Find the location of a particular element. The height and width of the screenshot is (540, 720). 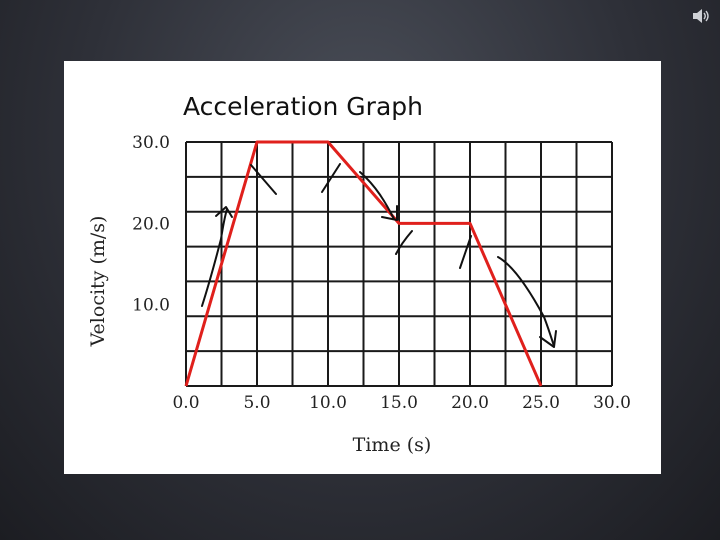

x-tick-label: 30.0 is located at coordinates (612, 403).